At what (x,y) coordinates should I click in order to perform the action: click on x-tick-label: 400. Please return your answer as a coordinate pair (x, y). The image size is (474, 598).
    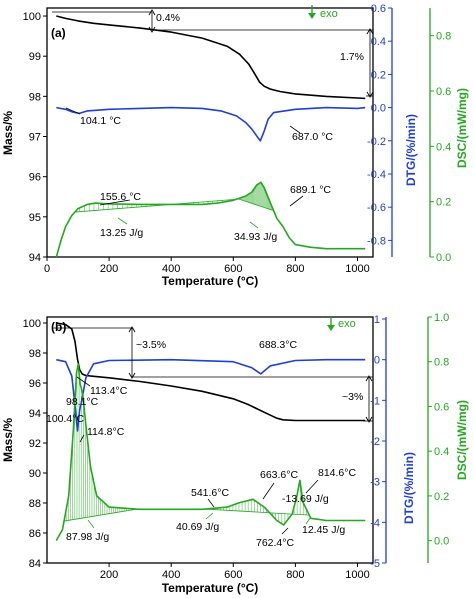
    Looking at the image, I should click on (171, 269).